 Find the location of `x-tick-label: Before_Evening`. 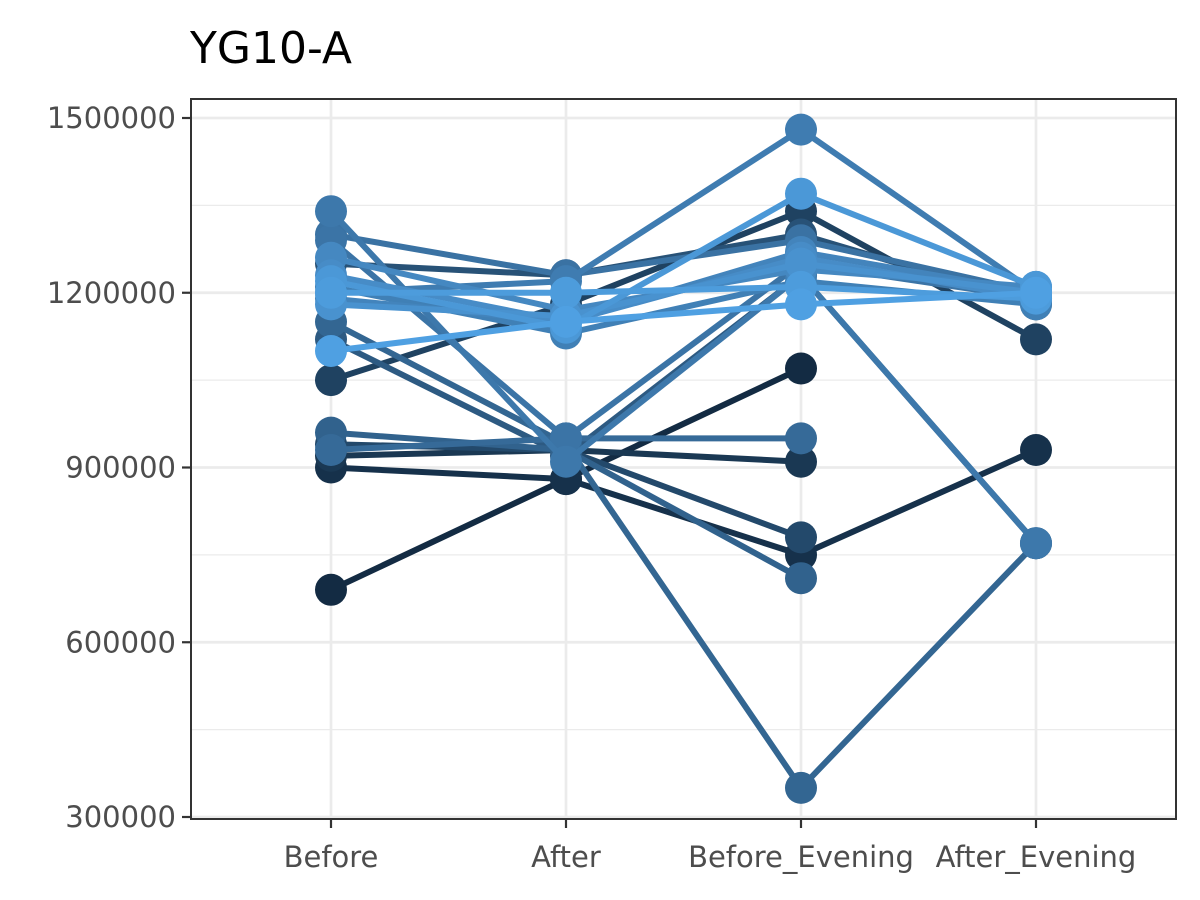

x-tick-label: Before_Evening is located at coordinates (801, 857).